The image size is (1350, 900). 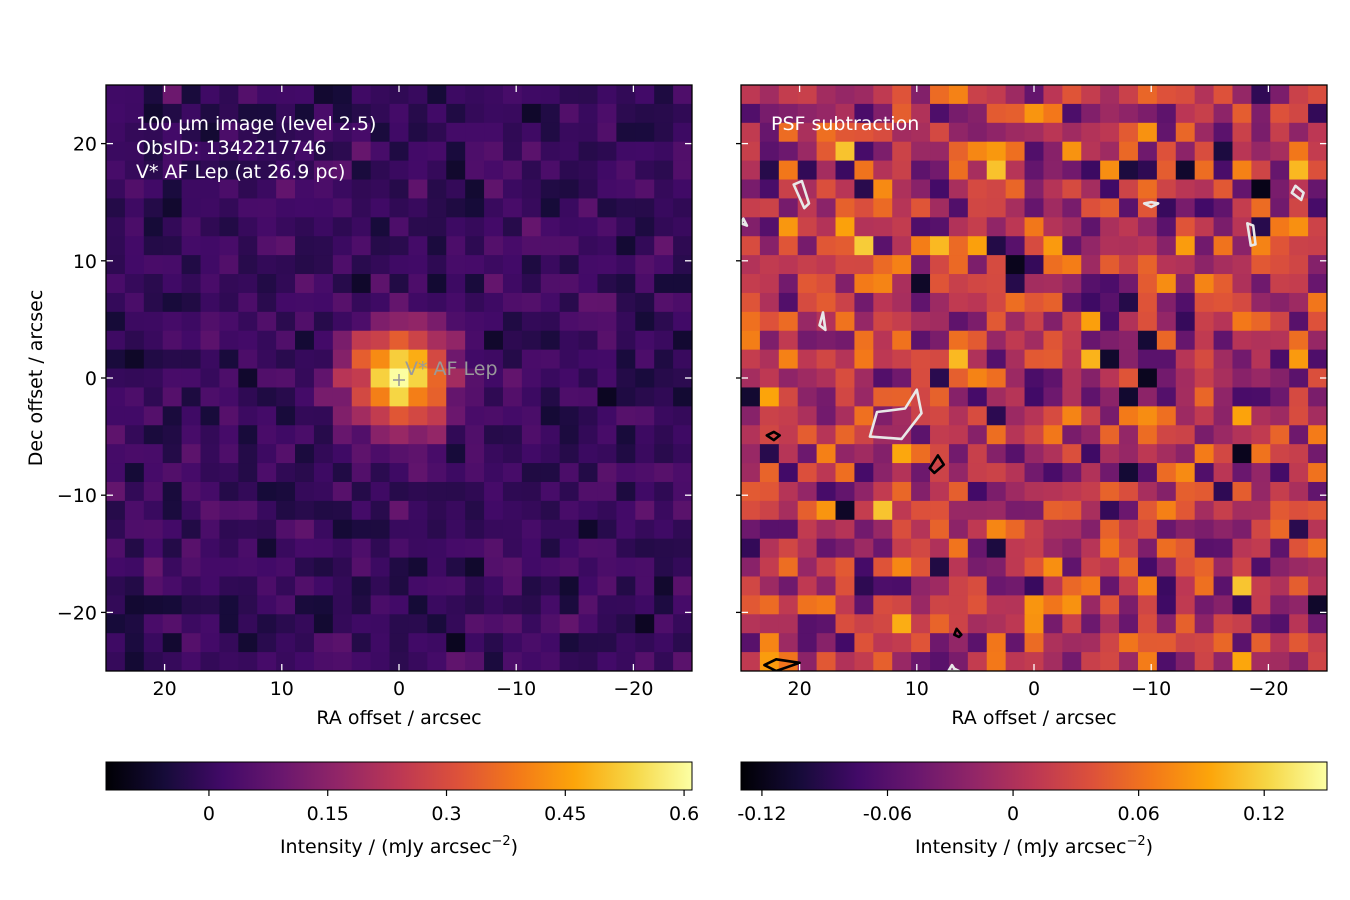 What do you see at coordinates (165, 689) in the screenshot?
I see `x-tick-label: 20` at bounding box center [165, 689].